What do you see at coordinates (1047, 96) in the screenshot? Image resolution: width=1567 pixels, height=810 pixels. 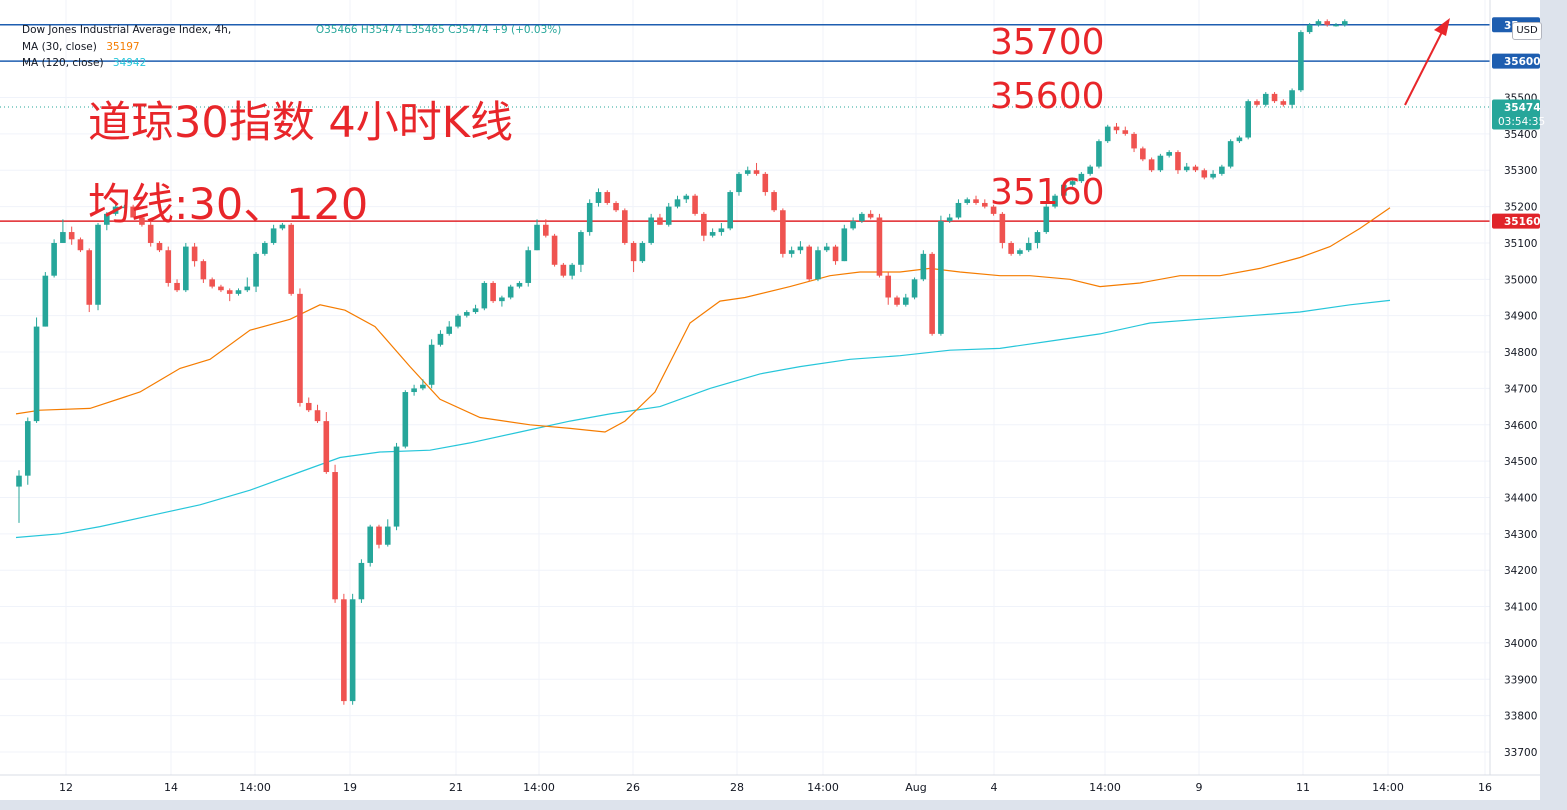 I see `annotation-level-35600: 35600` at bounding box center [1047, 96].